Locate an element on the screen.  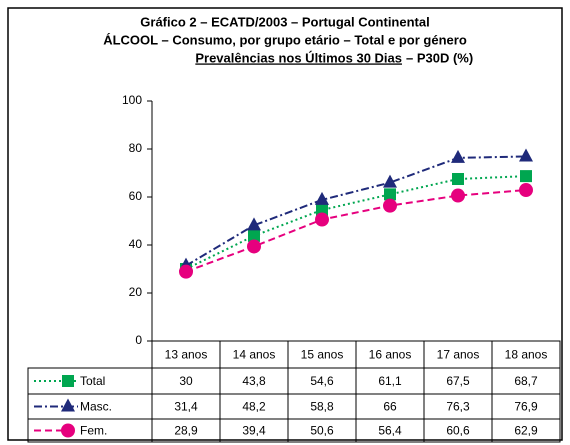
legend-label: Masc. is located at coordinates (96, 407).